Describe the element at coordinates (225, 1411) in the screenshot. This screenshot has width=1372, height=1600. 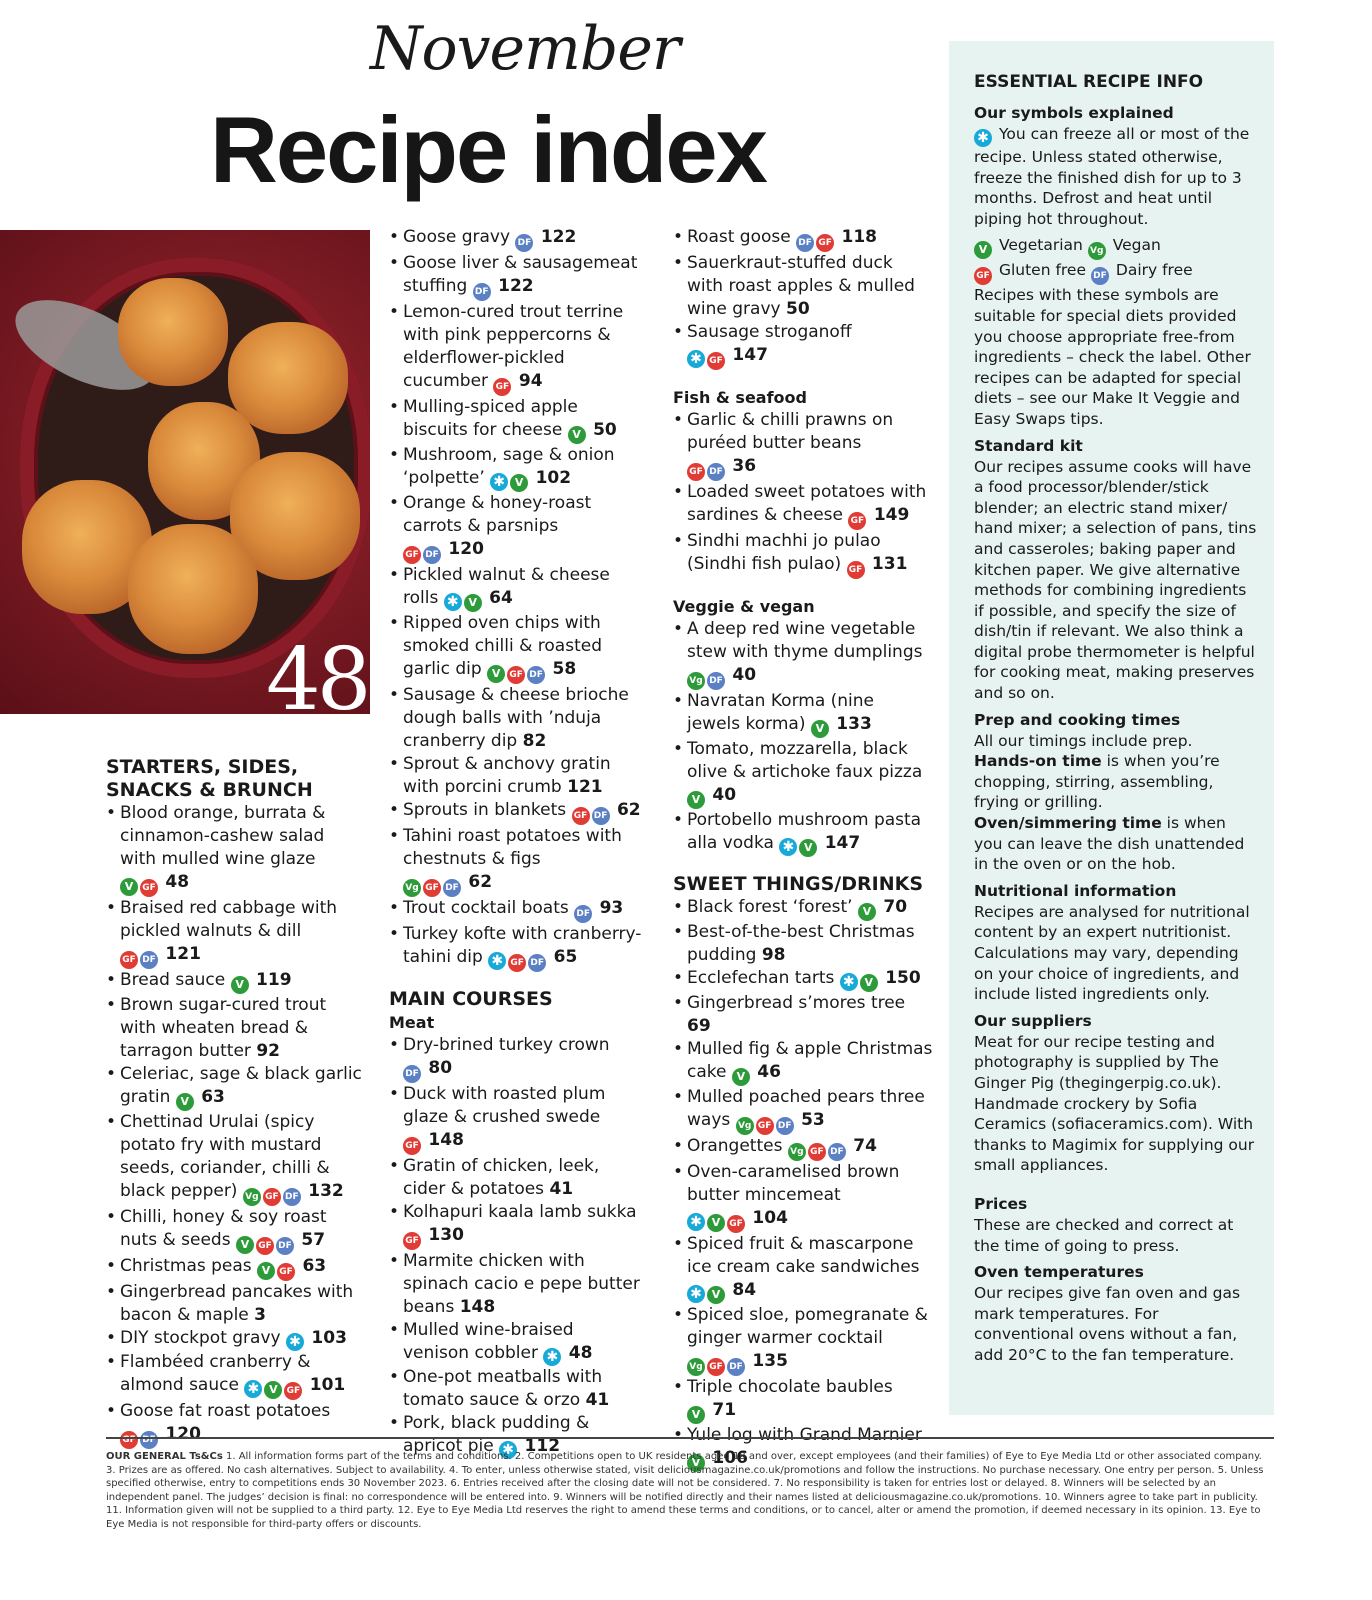
I see `recipe-title-line: Goose fat roast potatoes` at that location.